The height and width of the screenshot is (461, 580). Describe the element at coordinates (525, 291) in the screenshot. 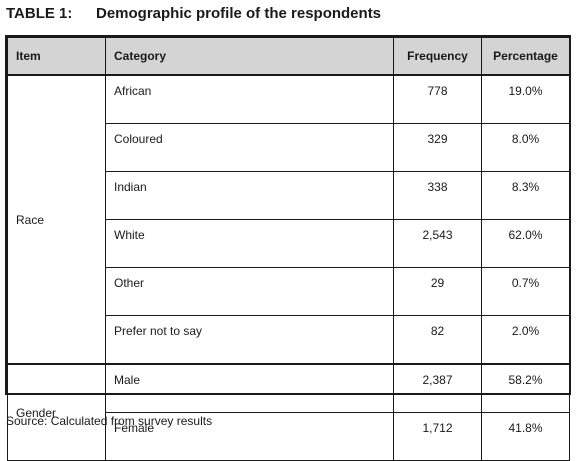

I see `percentage-cell: 0.7%` at that location.